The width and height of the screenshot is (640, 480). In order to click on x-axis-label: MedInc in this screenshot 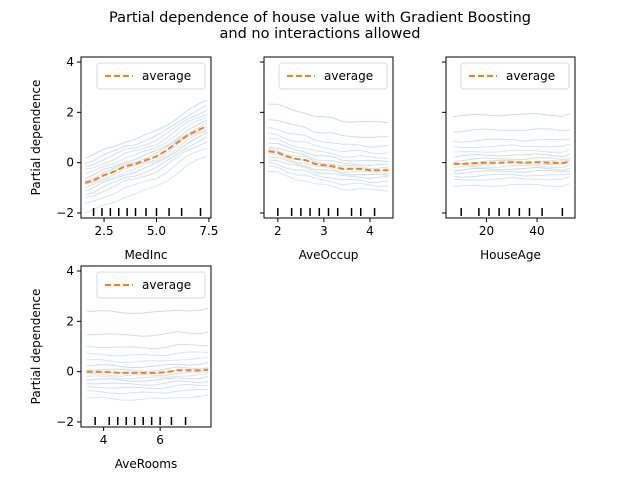, I will do `click(145, 255)`.